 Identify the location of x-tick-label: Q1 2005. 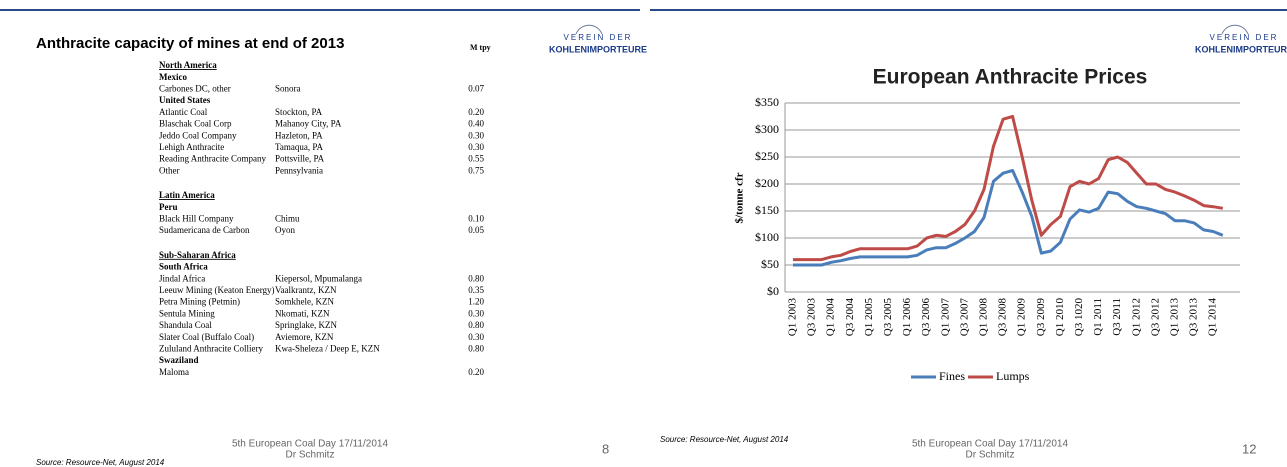
(869, 317).